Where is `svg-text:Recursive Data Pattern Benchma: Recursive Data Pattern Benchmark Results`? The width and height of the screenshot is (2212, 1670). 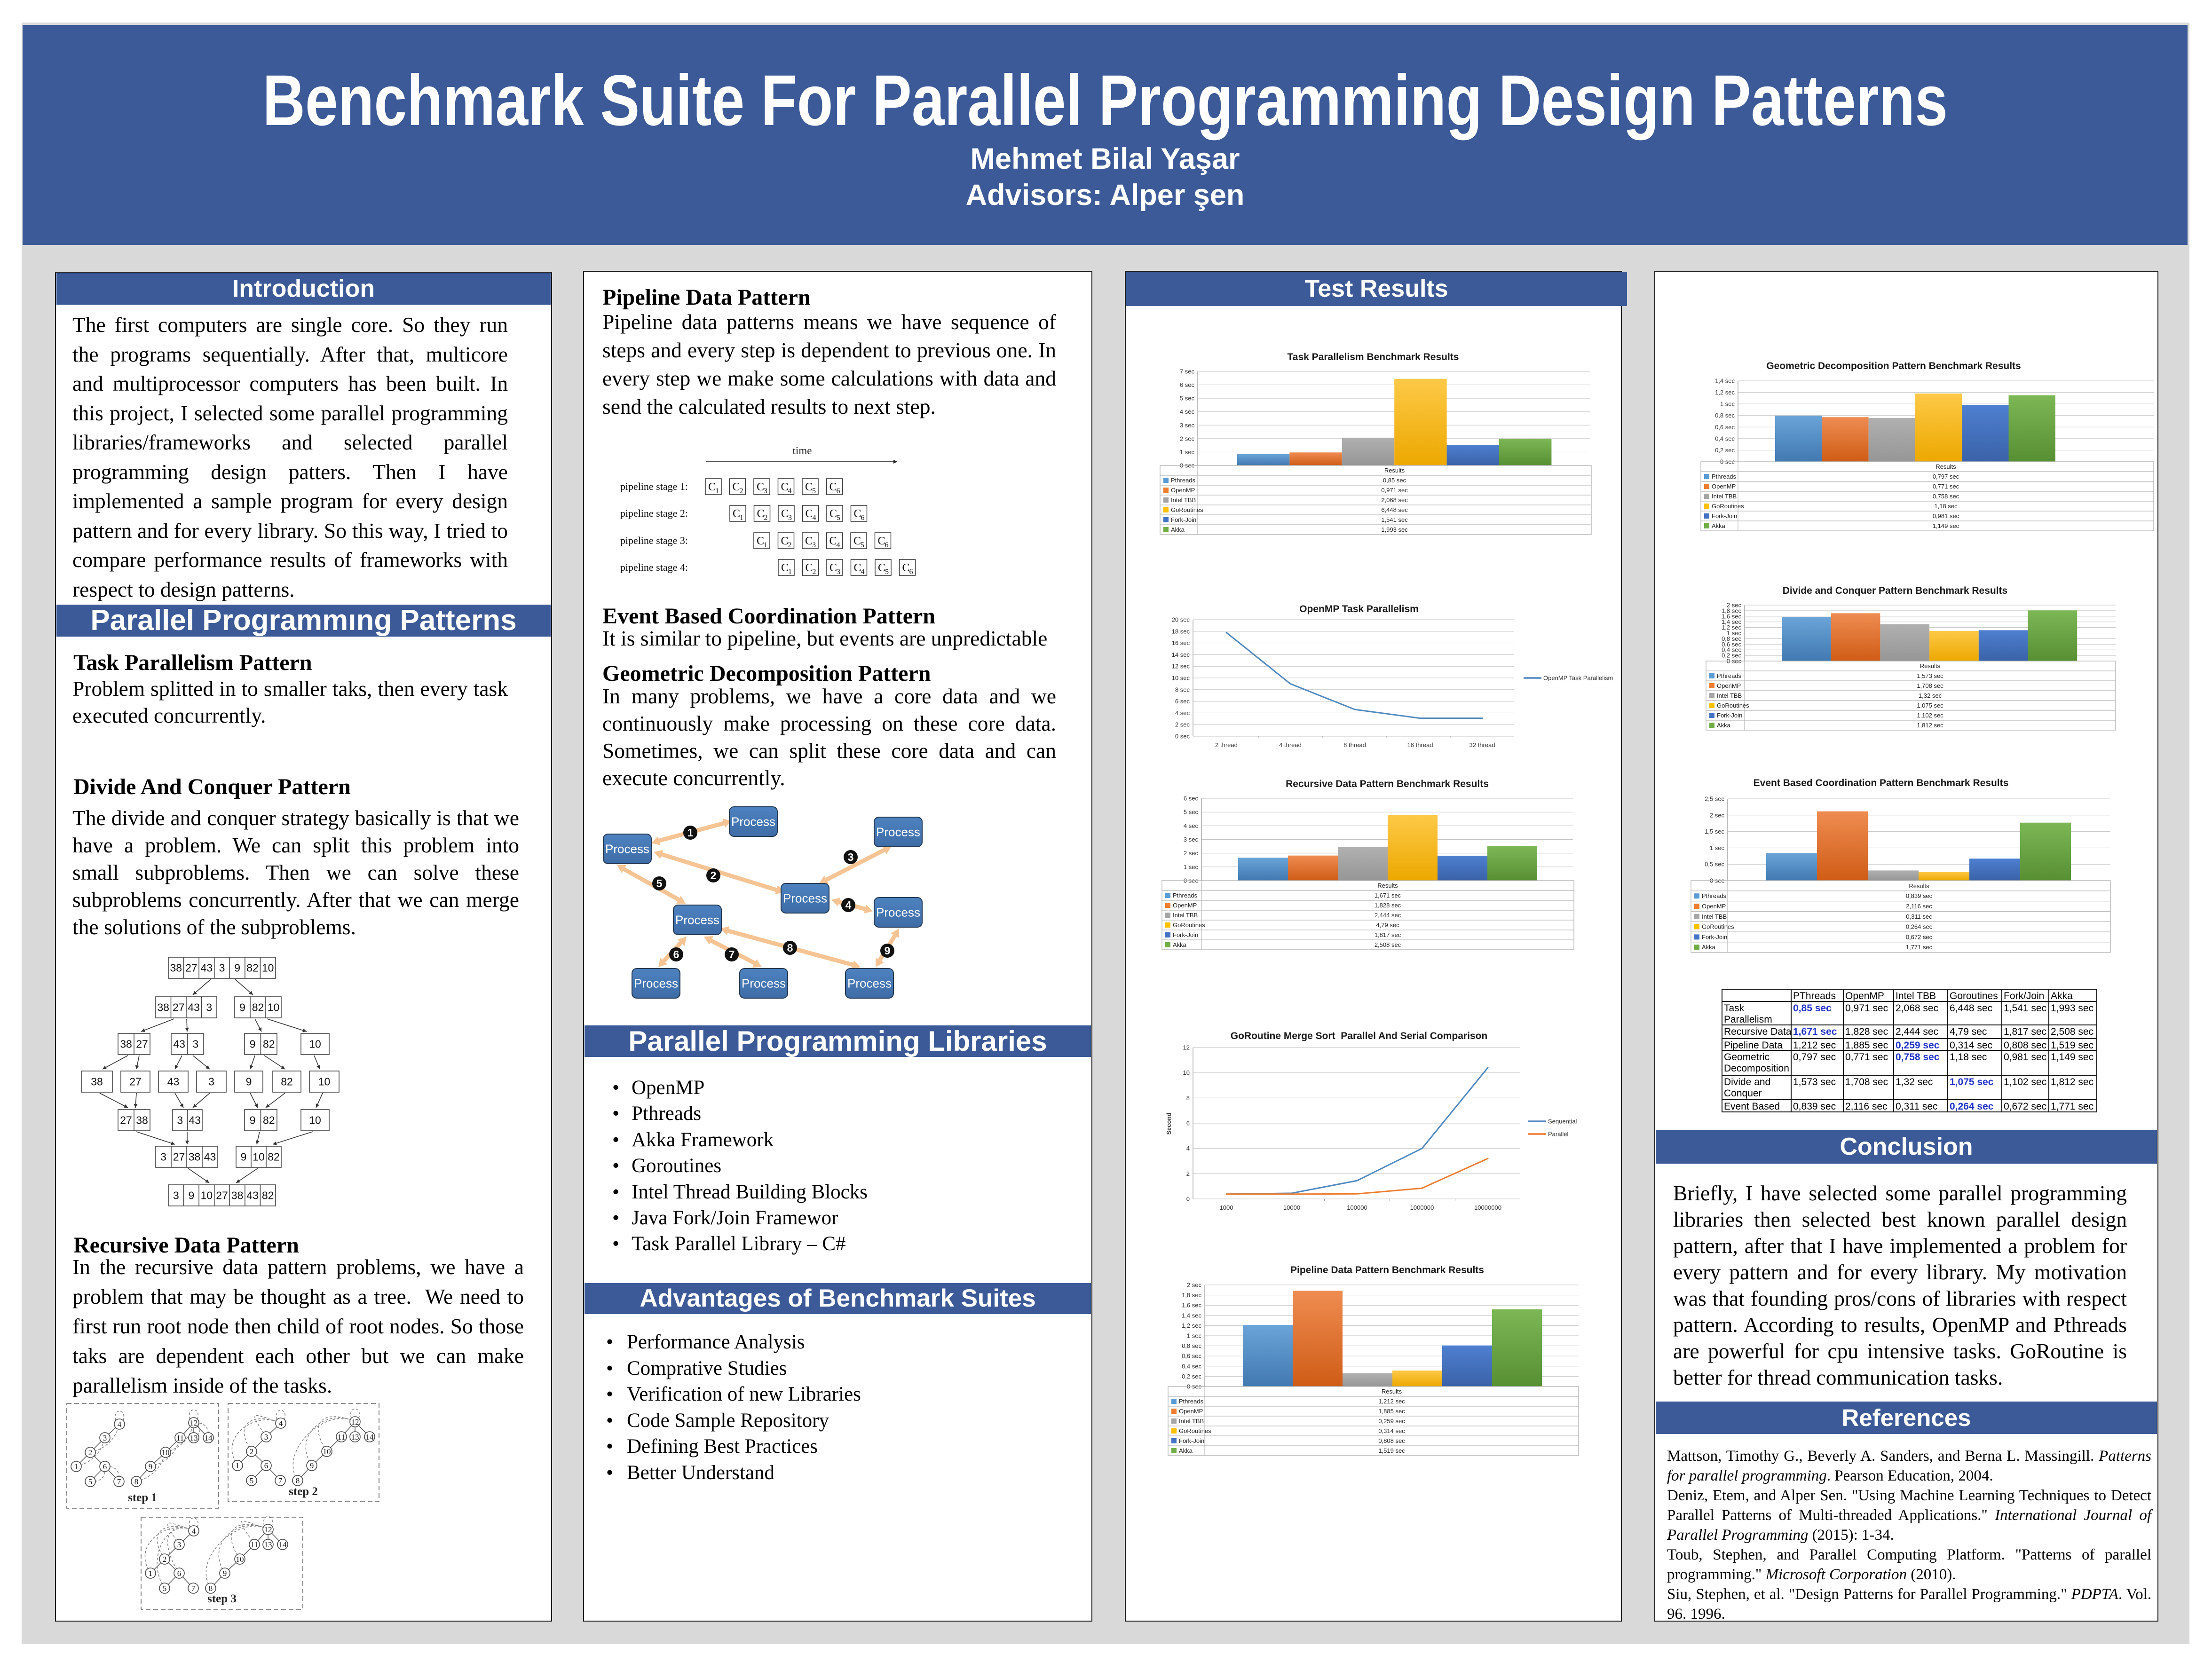 svg-text:Recursive Data Pattern Benchma: Recursive Data Pattern Benchmark Results is located at coordinates (1387, 784).